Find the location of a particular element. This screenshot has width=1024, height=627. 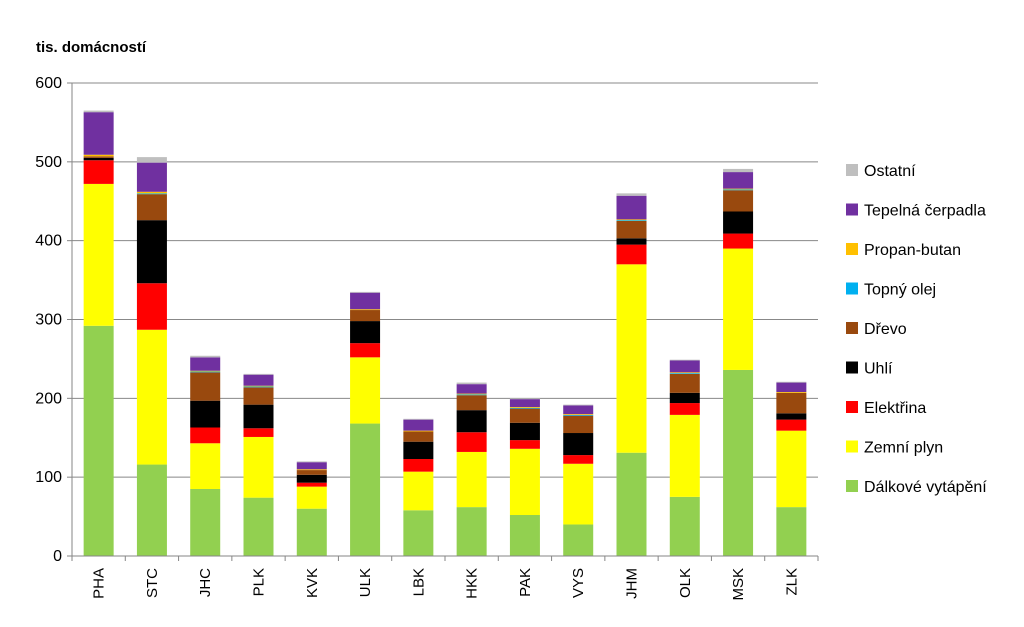

x-tick-label-OLK: OLK is located at coordinates (685, 583).